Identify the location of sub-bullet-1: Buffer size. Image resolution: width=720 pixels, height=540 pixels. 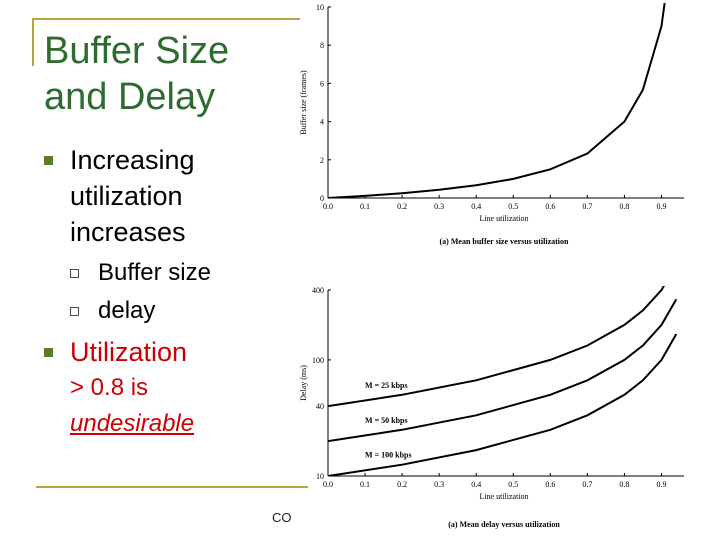
(140, 273).